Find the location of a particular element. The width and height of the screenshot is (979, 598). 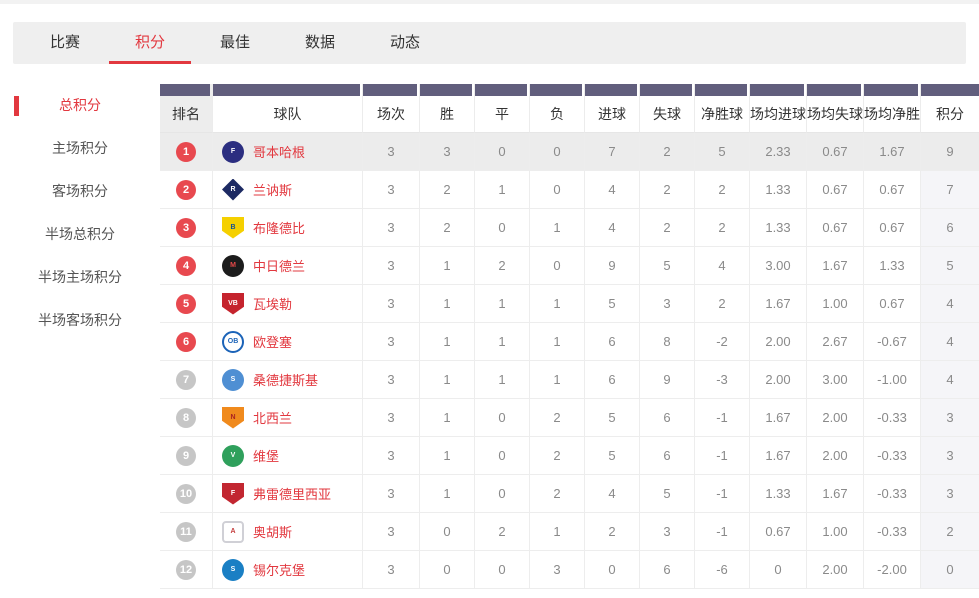

table-row: 5 VB 瓦埃勒 3 1 1 1 5 3 2 1.67 1.00 0.67 4 is located at coordinates (569, 304).